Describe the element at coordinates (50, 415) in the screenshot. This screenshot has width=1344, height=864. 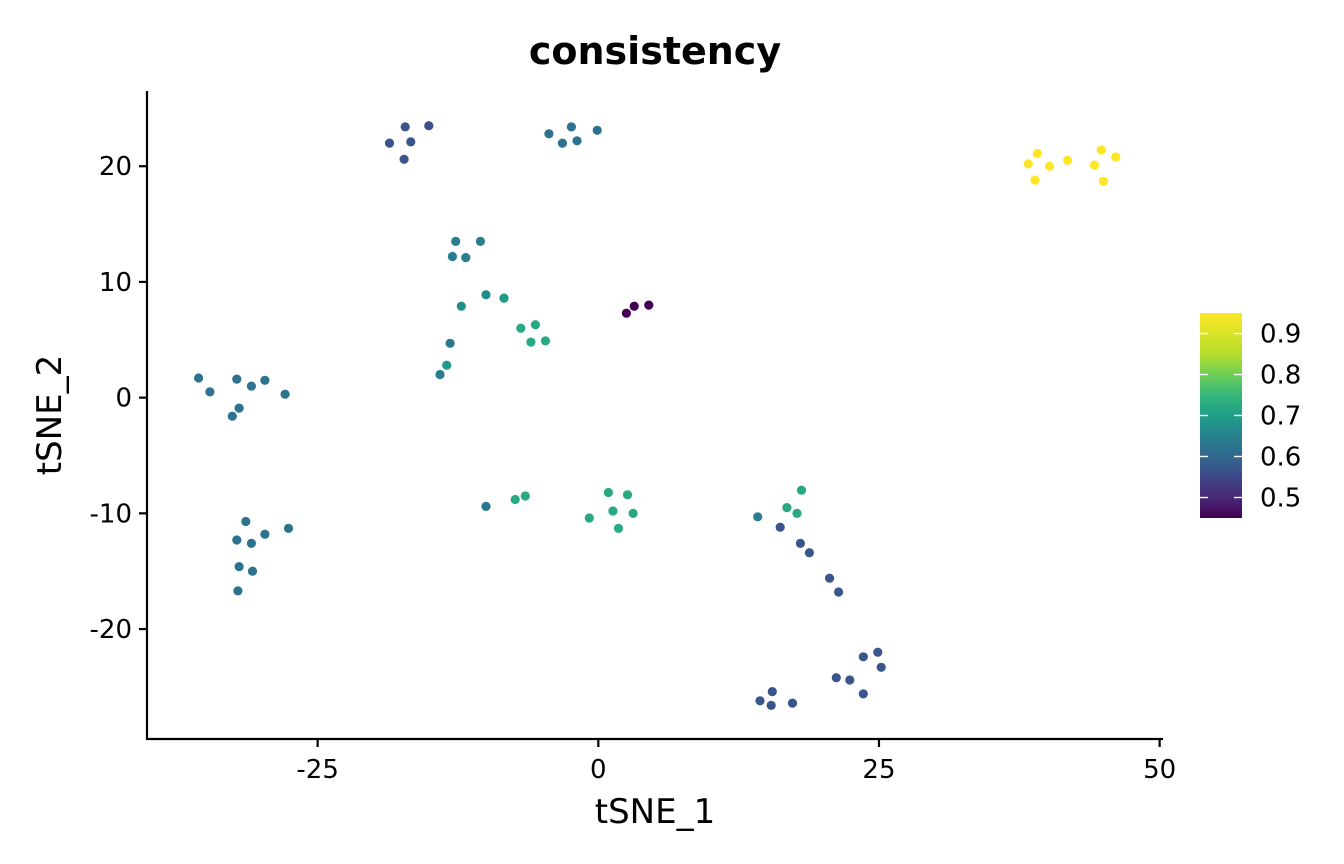
I see `y-axis-title: tSNE_2` at that location.